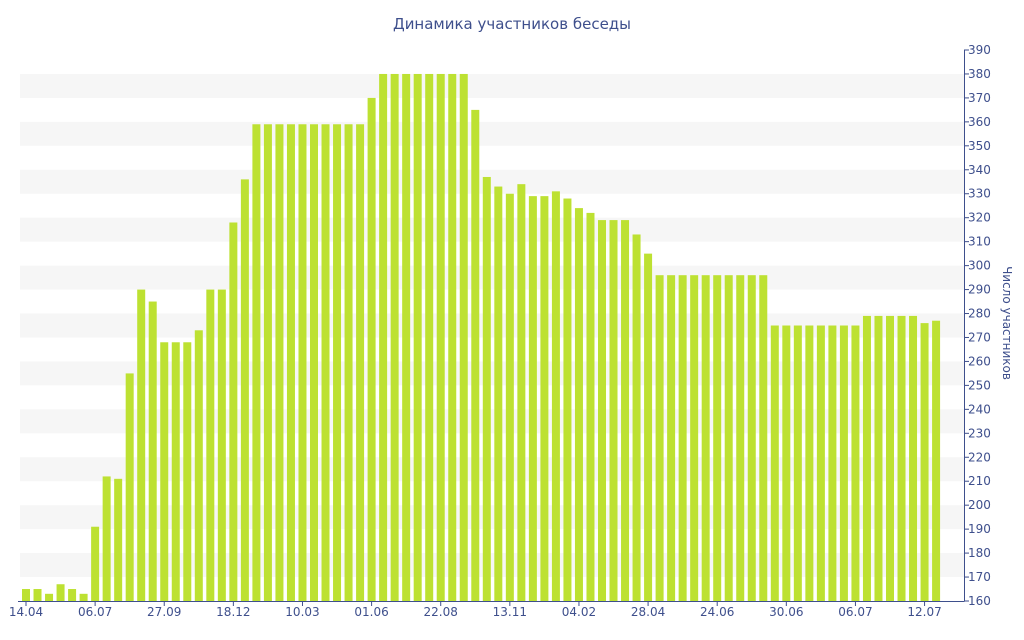  I want to click on y-tick-label: 300, so click(979, 266).